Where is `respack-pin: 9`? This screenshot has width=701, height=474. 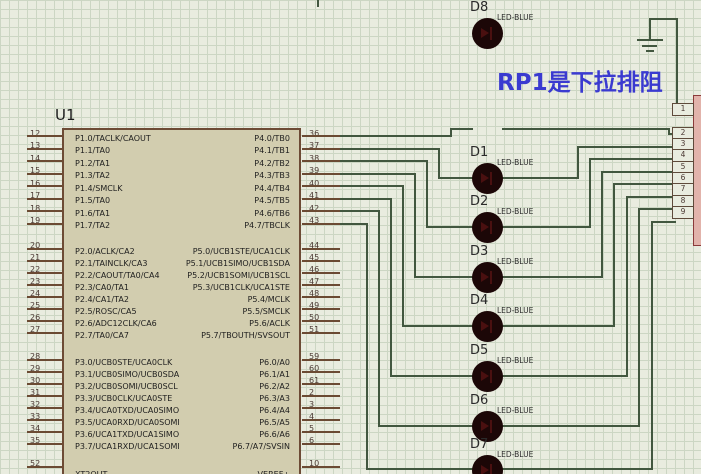 respack-pin: 9 is located at coordinates (683, 212).